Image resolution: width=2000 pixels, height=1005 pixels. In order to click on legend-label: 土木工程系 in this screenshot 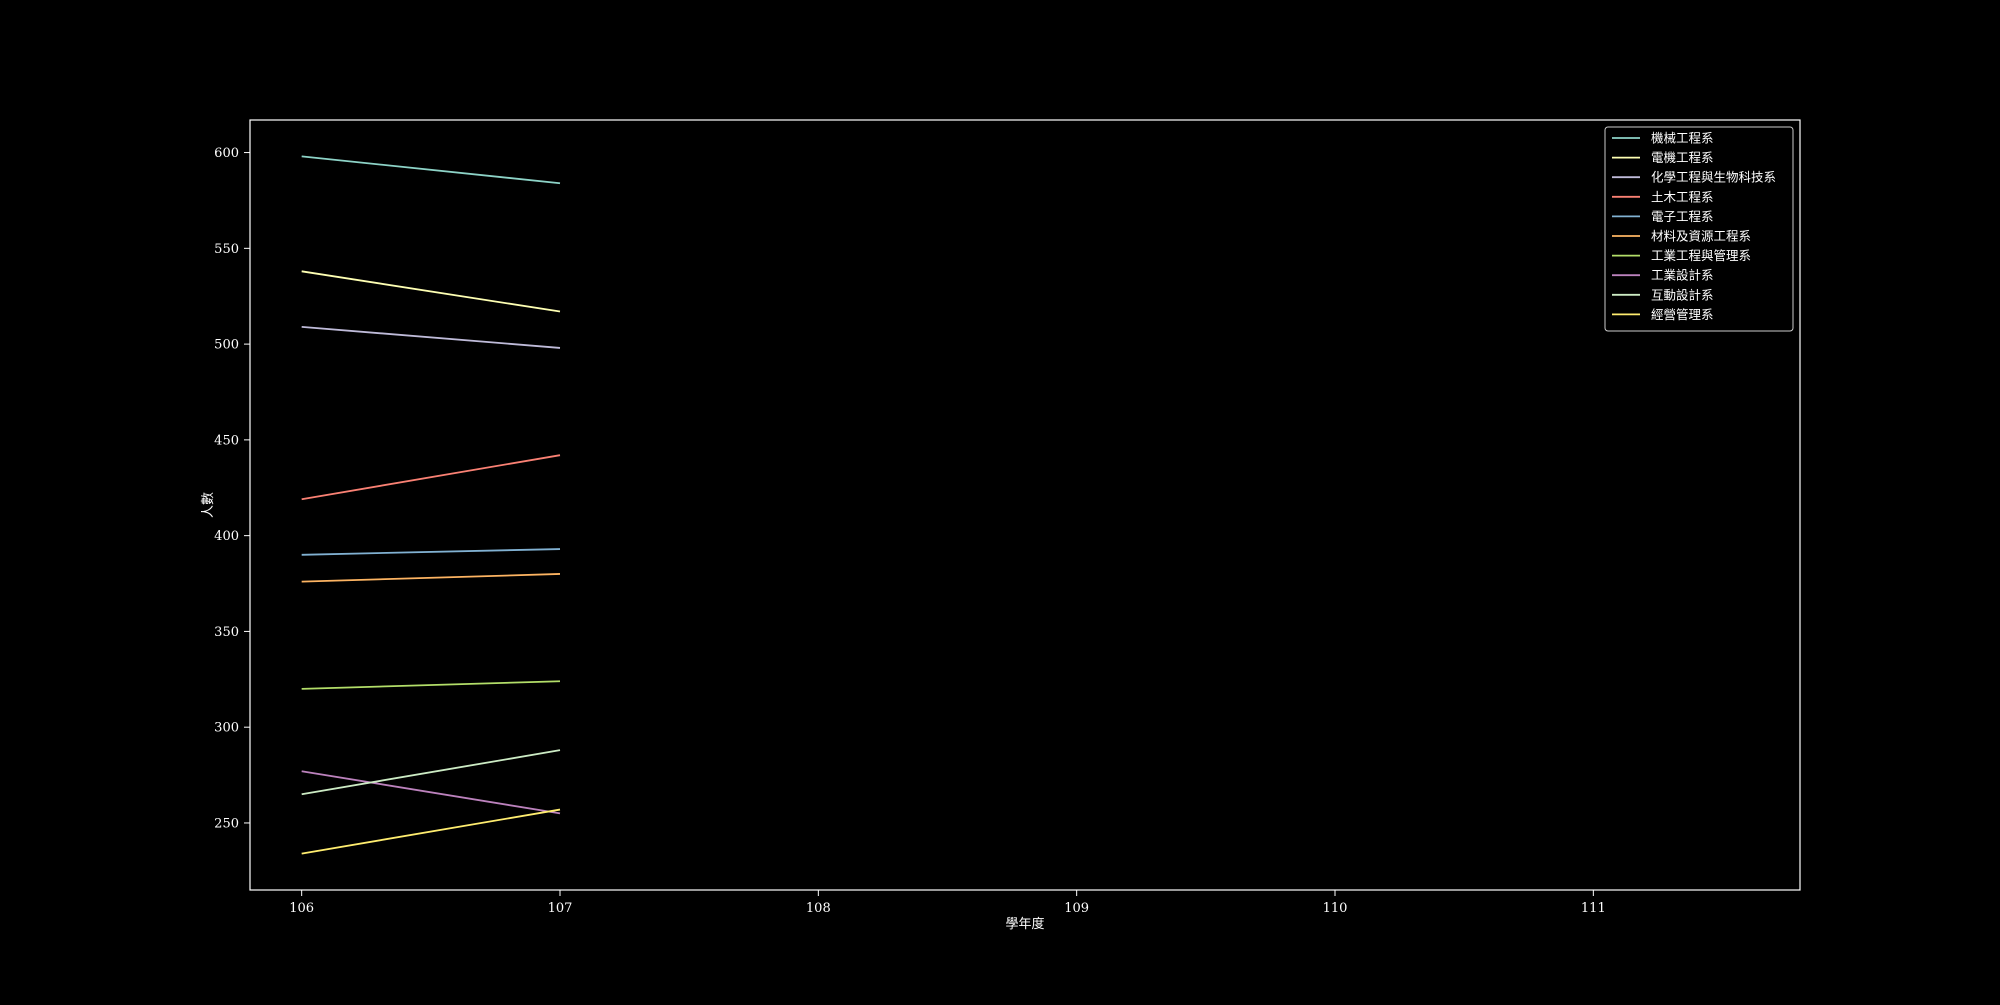, I will do `click(1682, 196)`.